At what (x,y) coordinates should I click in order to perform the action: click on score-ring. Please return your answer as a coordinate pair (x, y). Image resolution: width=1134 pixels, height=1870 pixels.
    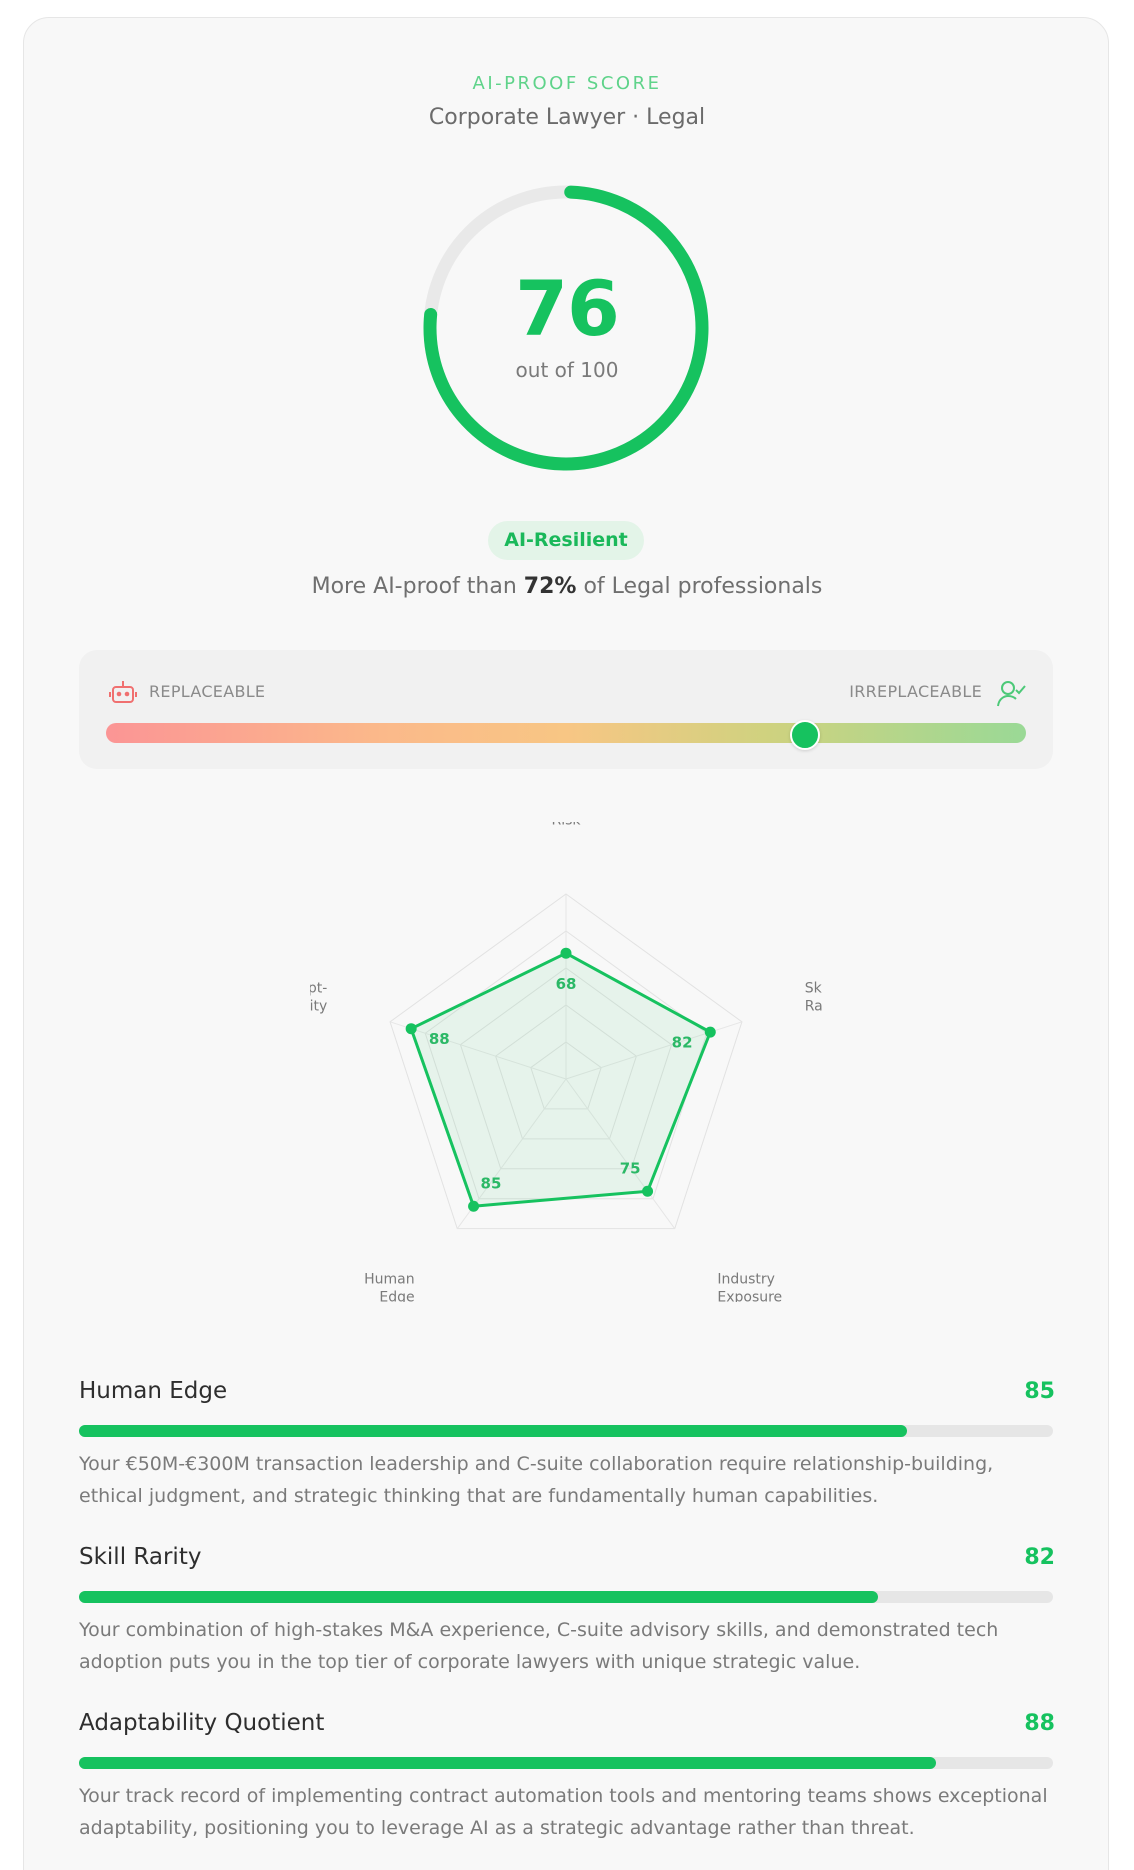
    Looking at the image, I should click on (566, 328).